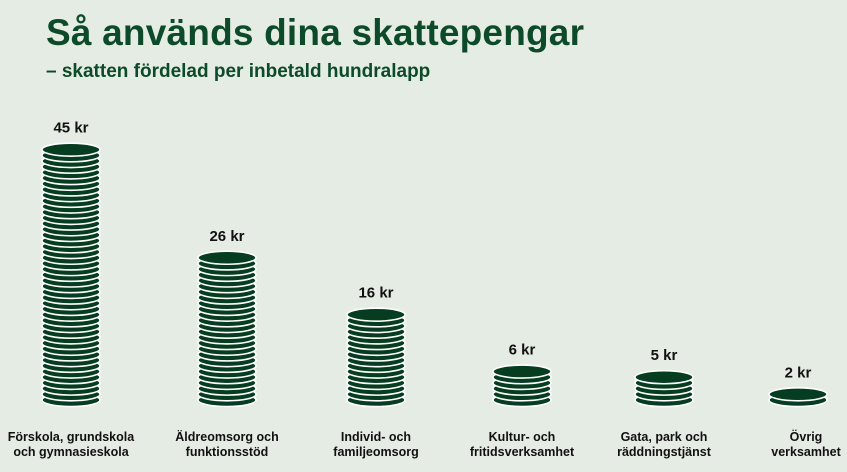 The image size is (847, 472). Describe the element at coordinates (71, 437) in the screenshot. I see `category-label-1-line-1: Förskola, grundskola` at that location.